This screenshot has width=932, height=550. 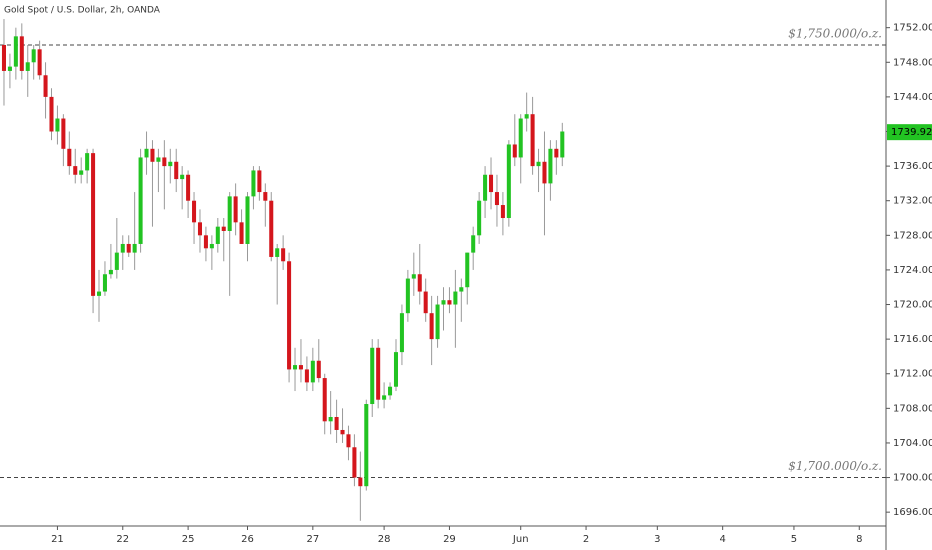 I want to click on x-tick-label: 28, so click(x=384, y=539).